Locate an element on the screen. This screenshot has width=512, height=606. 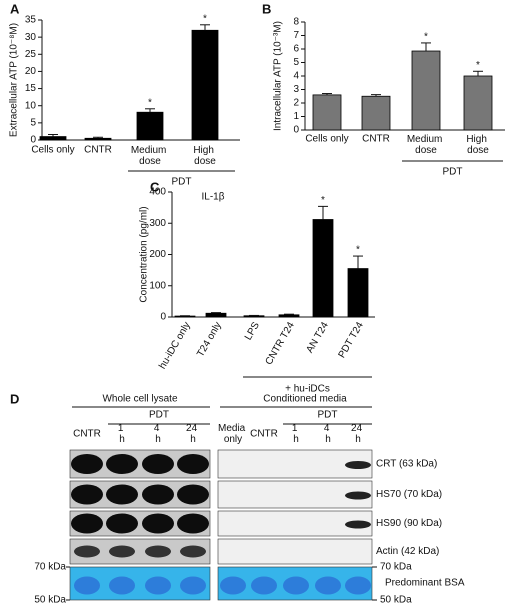
x-tick-label: Cells only is located at coordinates (326, 139).